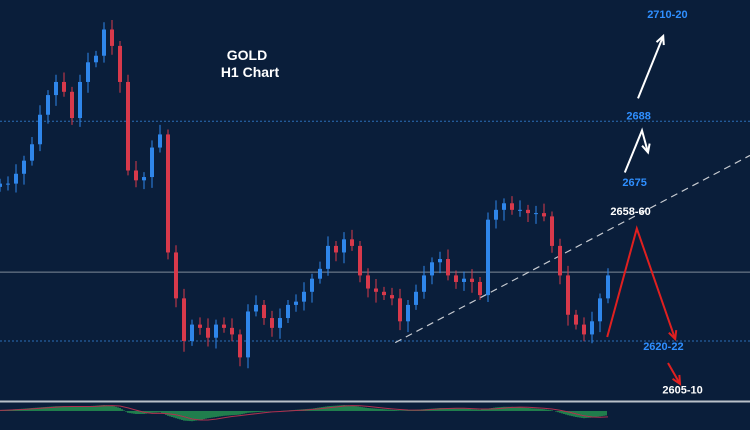 Image resolution: width=750 pixels, height=430 pixels. I want to click on bear-extension-arrow, so click(674, 373).